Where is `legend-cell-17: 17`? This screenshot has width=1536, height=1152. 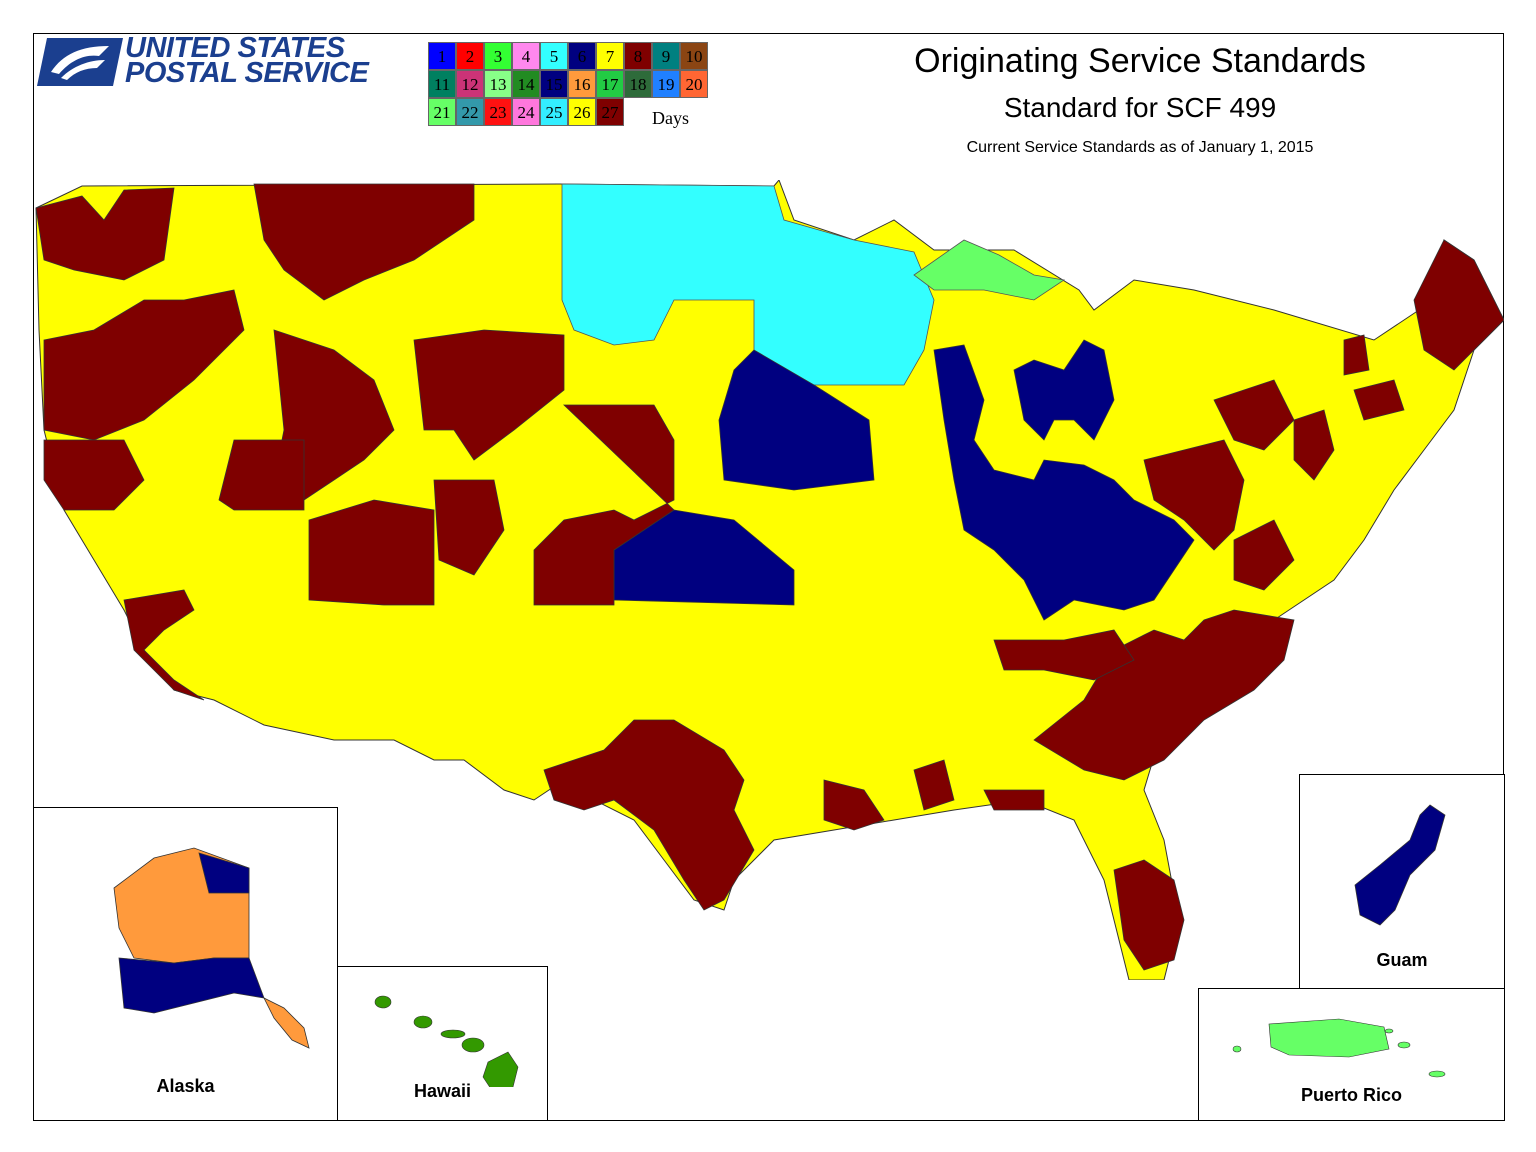
legend-cell-17: 17 is located at coordinates (610, 84).